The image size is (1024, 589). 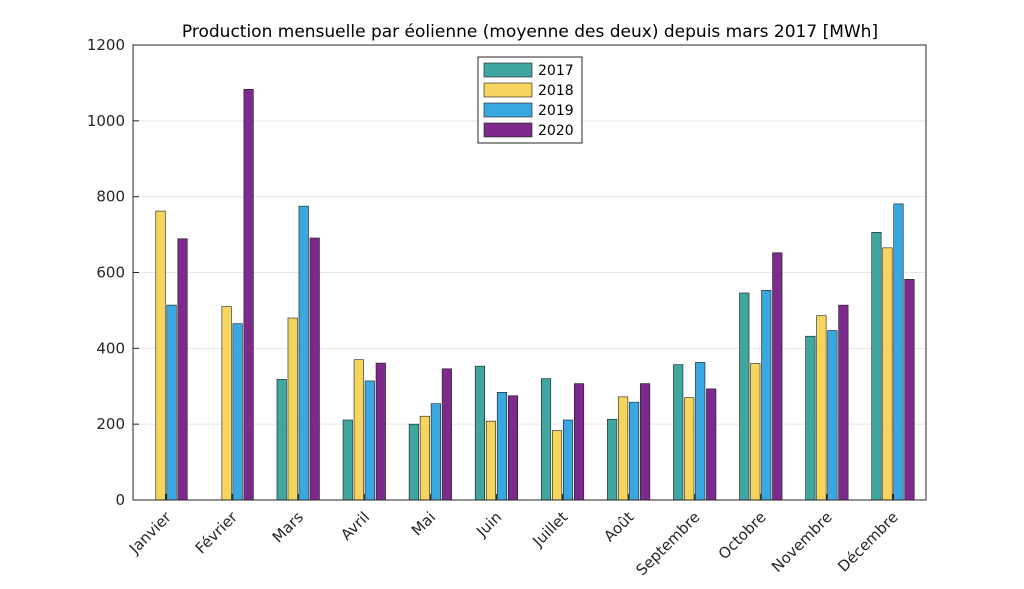 What do you see at coordinates (110, 273) in the screenshot?
I see `y-tick-label: 600` at bounding box center [110, 273].